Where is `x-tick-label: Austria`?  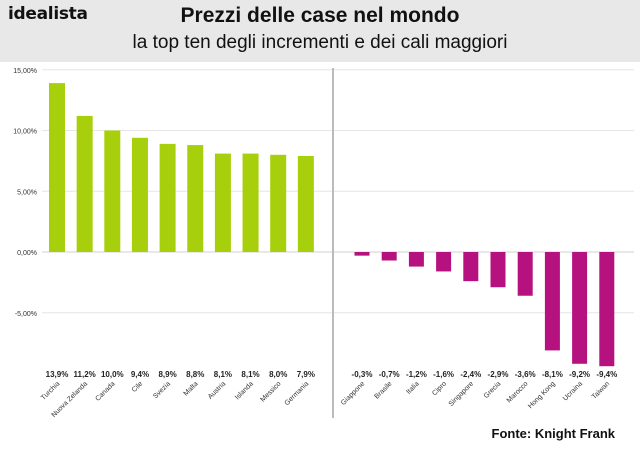
x-tick-label: Austria is located at coordinates (217, 390).